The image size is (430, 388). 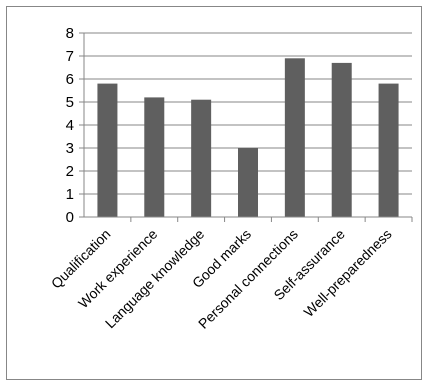 What do you see at coordinates (70, 217) in the screenshot?
I see `y-tick-label: 0` at bounding box center [70, 217].